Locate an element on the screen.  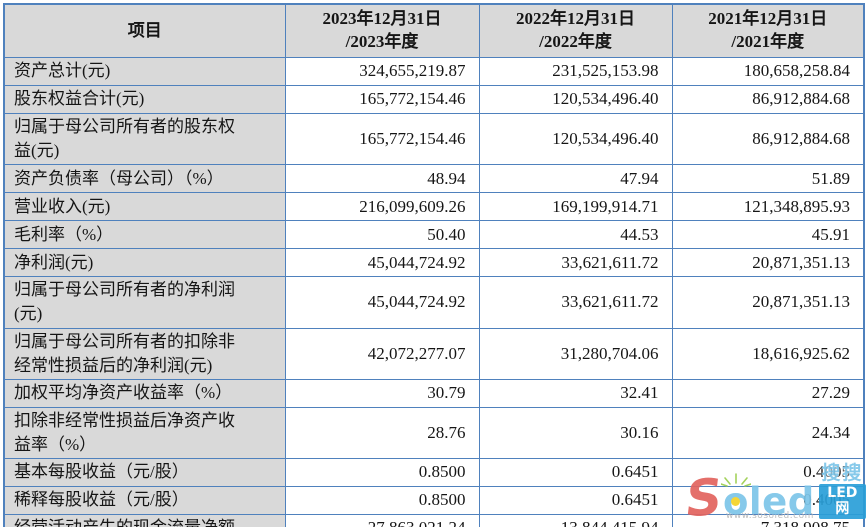
value-2021: 180,658,258.84 is located at coordinates (768, 71).